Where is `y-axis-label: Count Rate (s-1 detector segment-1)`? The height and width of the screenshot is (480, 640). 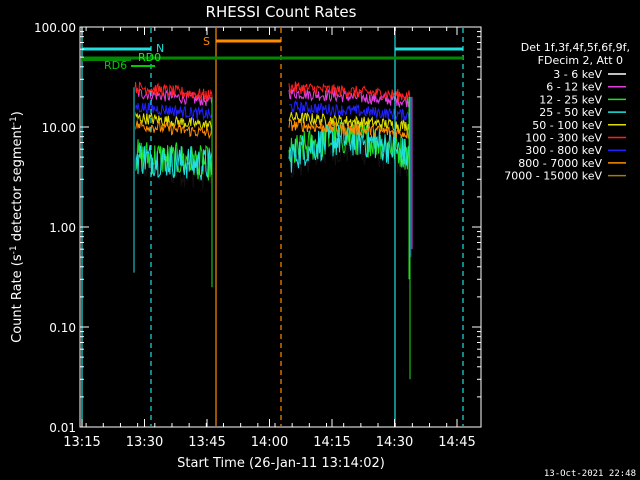 y-axis-label: Count Rate (s-1 detector segment-1) is located at coordinates (17, 227).